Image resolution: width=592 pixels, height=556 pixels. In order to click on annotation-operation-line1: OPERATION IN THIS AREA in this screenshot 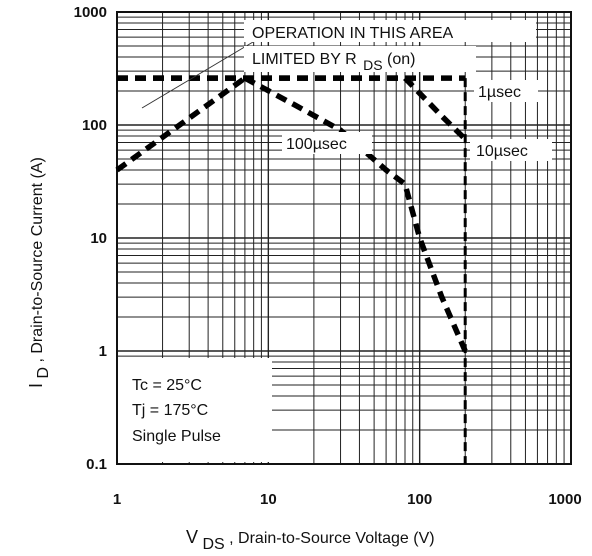, I will do `click(353, 33)`.